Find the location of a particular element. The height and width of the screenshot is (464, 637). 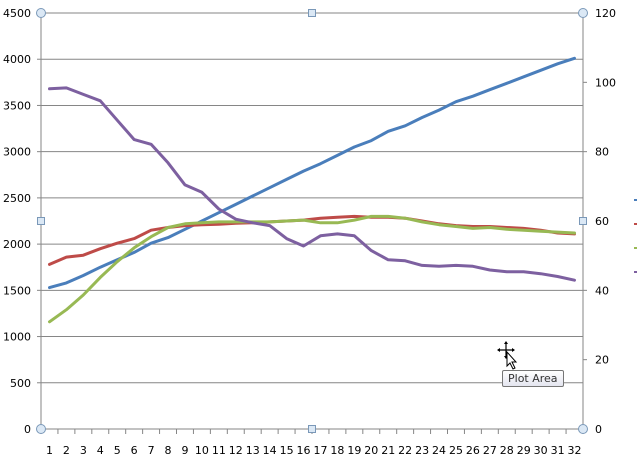

x-tick-label: 9 is located at coordinates (184, 450).